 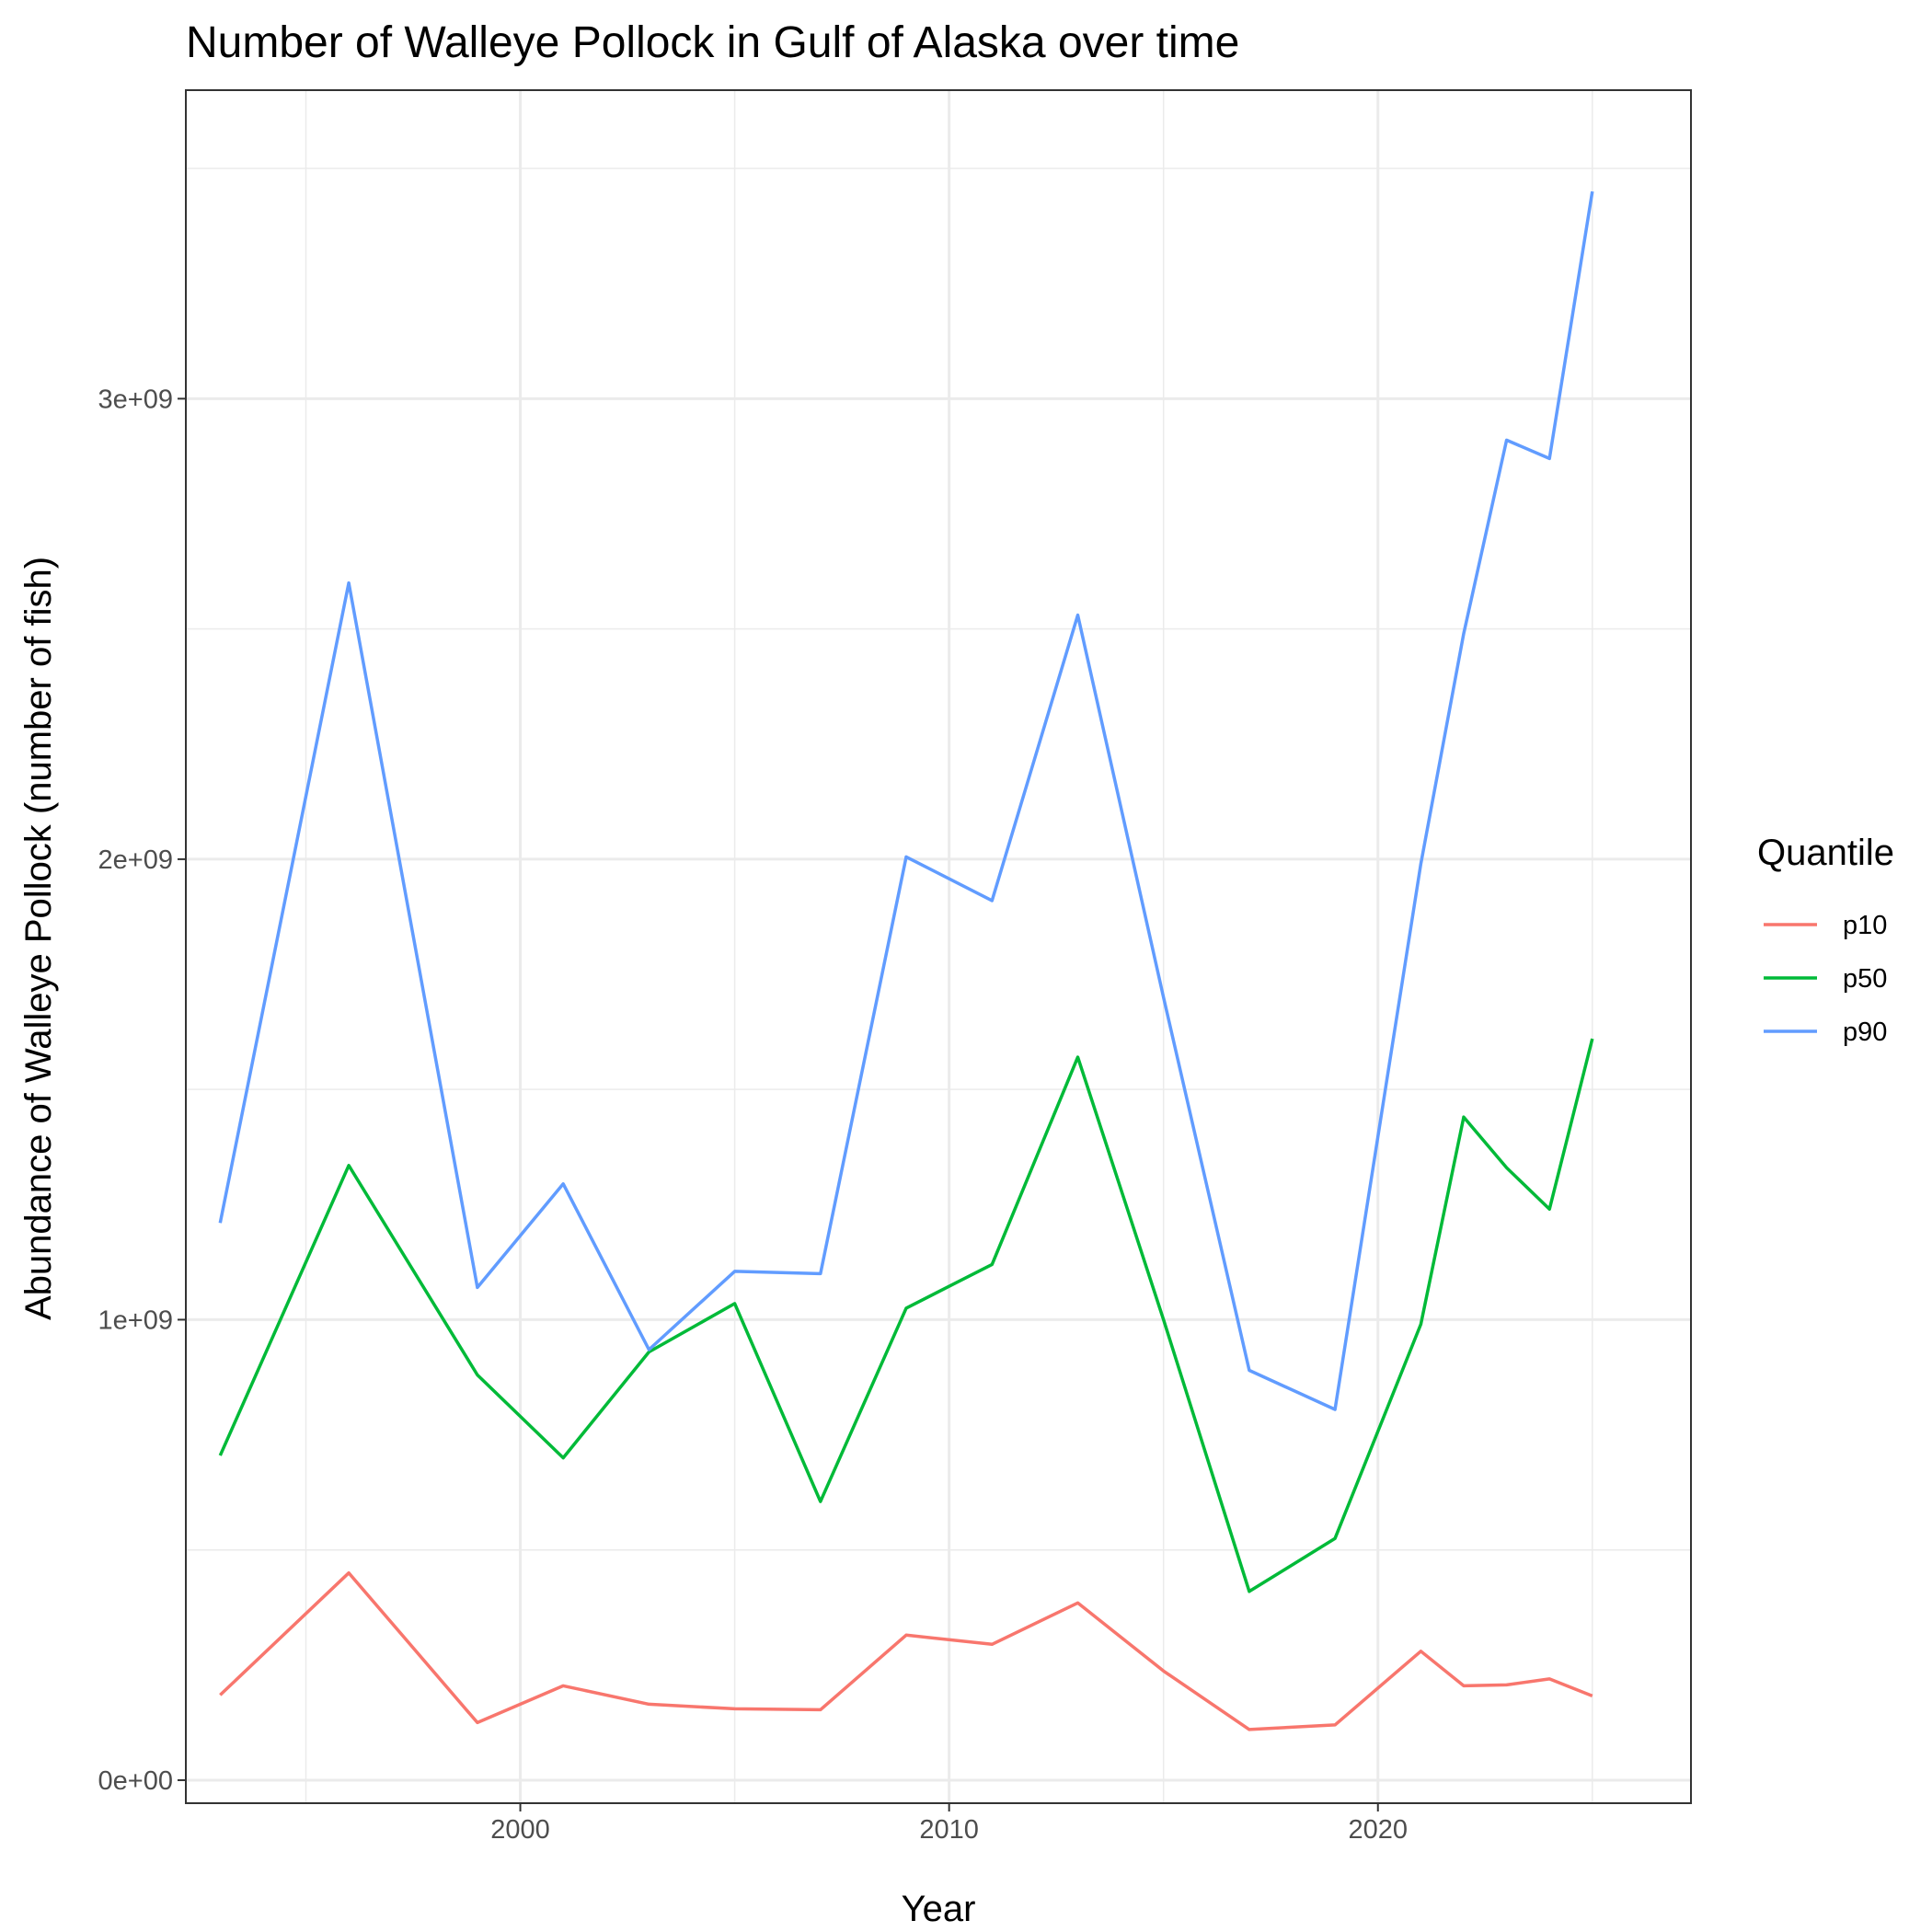 What do you see at coordinates (1865, 925) in the screenshot?
I see `legend-label-p10: p10` at bounding box center [1865, 925].